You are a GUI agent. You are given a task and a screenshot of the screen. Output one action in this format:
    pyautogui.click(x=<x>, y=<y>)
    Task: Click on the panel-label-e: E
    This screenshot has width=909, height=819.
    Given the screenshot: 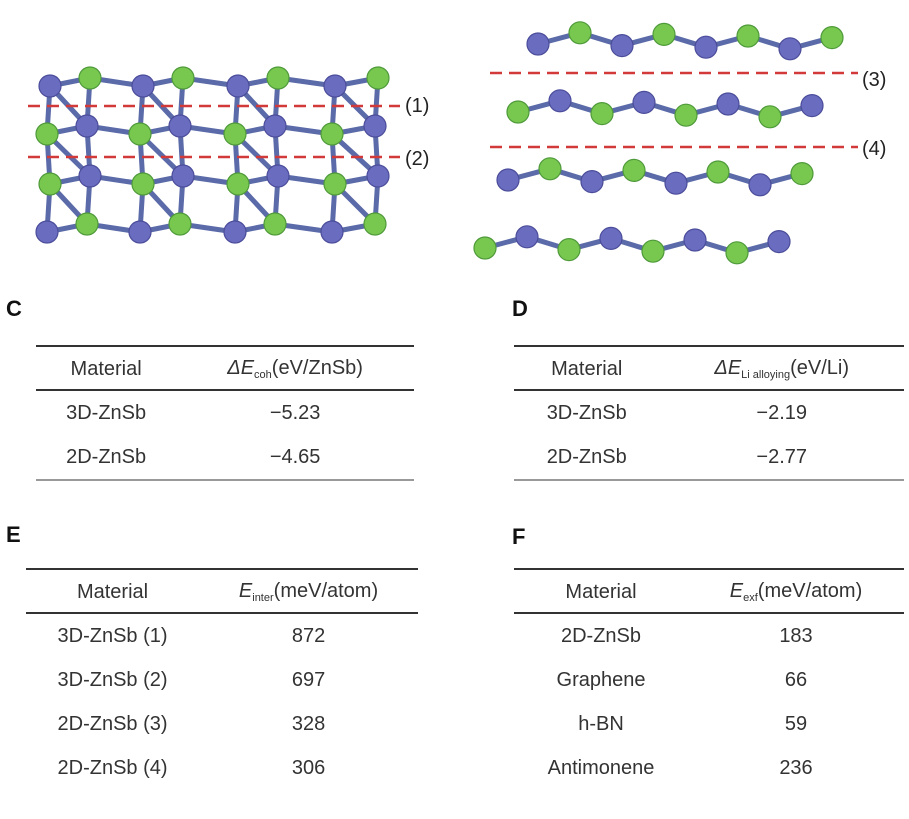 What is the action you would take?
    pyautogui.click(x=13, y=534)
    